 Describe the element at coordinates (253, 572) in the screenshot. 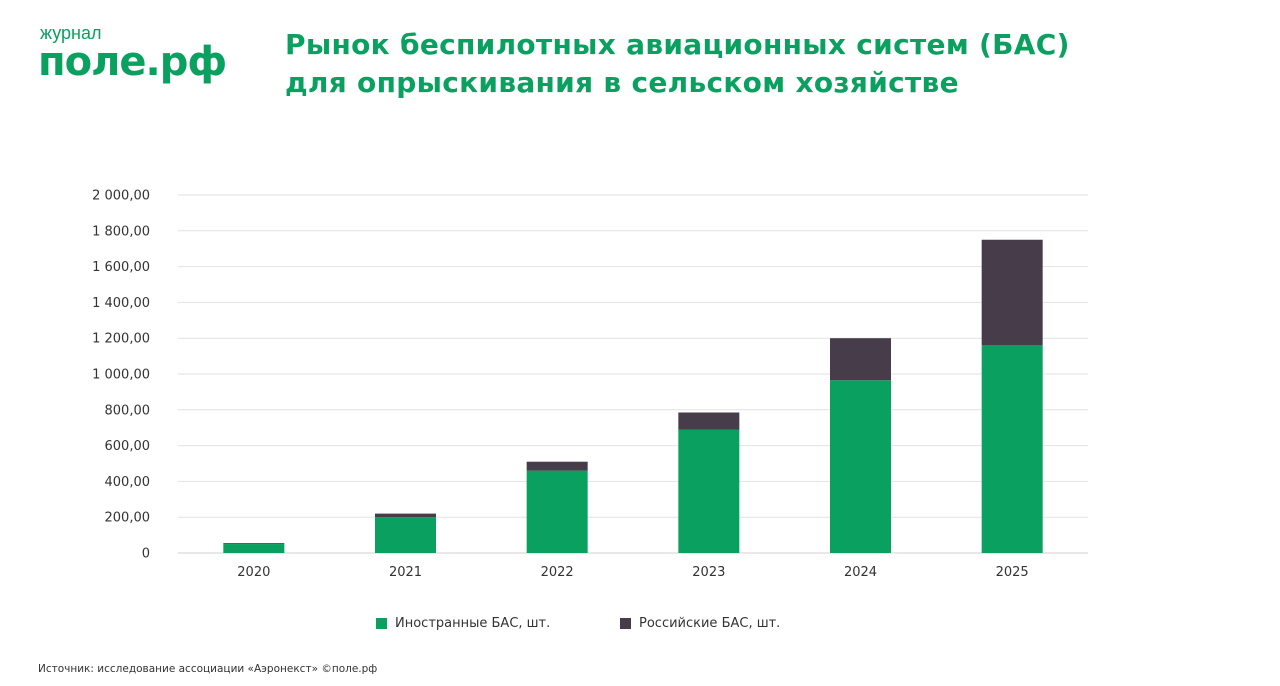

I see `x-tick-label: 2020` at that location.